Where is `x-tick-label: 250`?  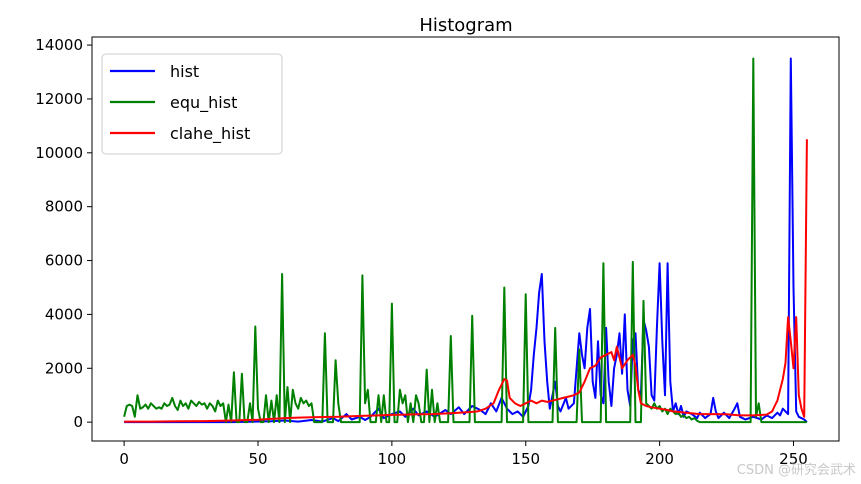 x-tick-label: 250 is located at coordinates (793, 459).